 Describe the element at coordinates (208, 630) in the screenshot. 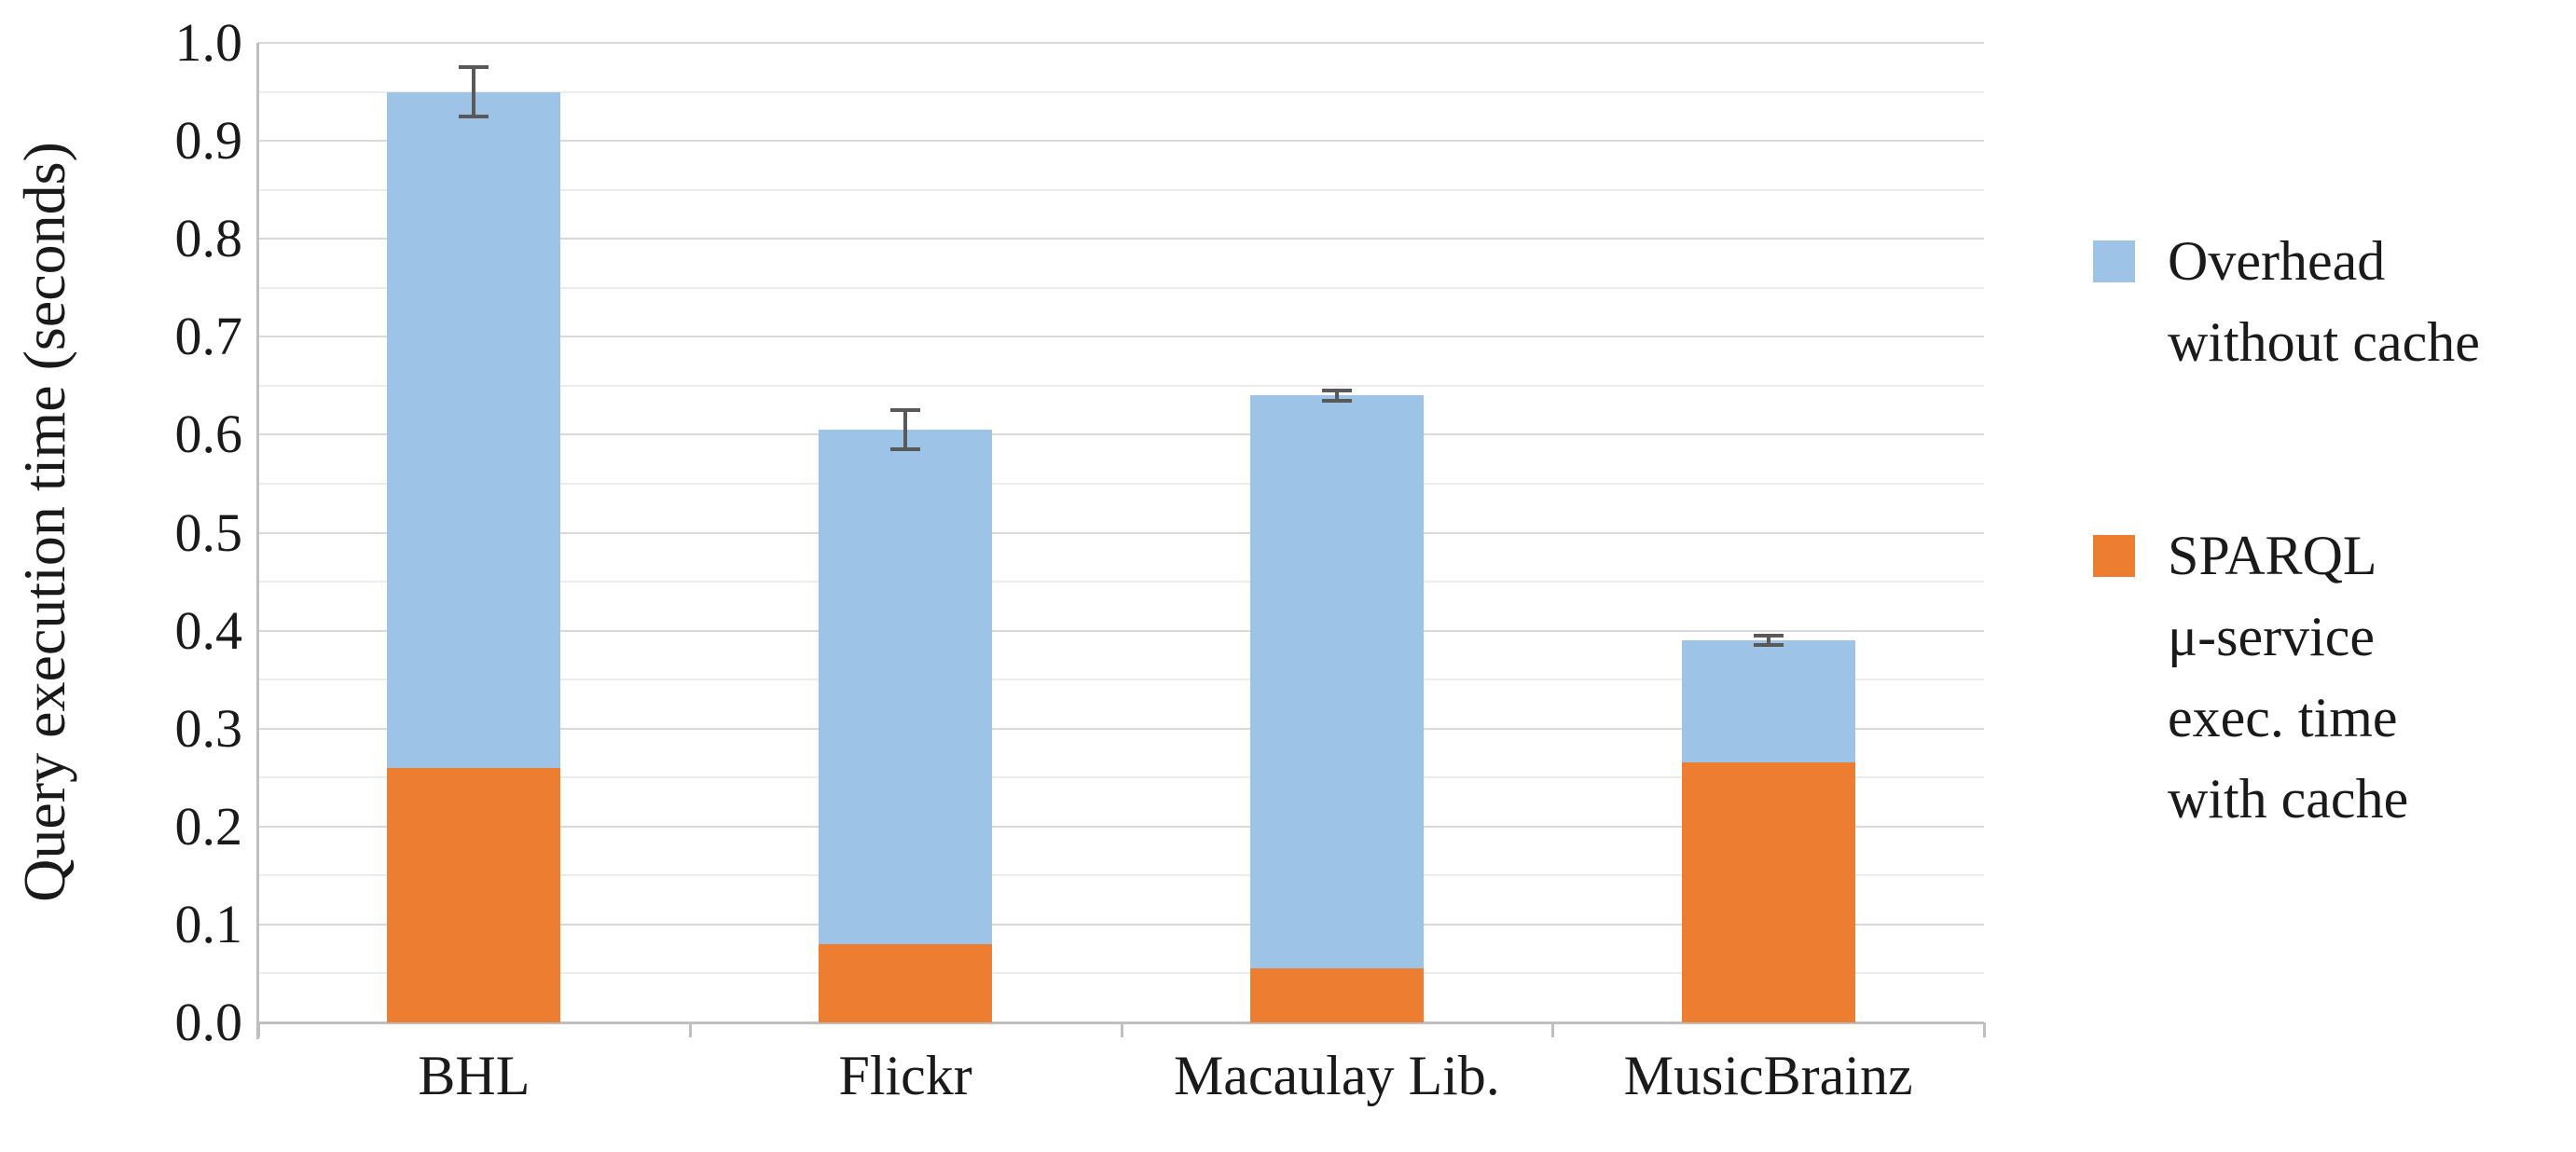

I see `y-tick-label: 0.4` at that location.